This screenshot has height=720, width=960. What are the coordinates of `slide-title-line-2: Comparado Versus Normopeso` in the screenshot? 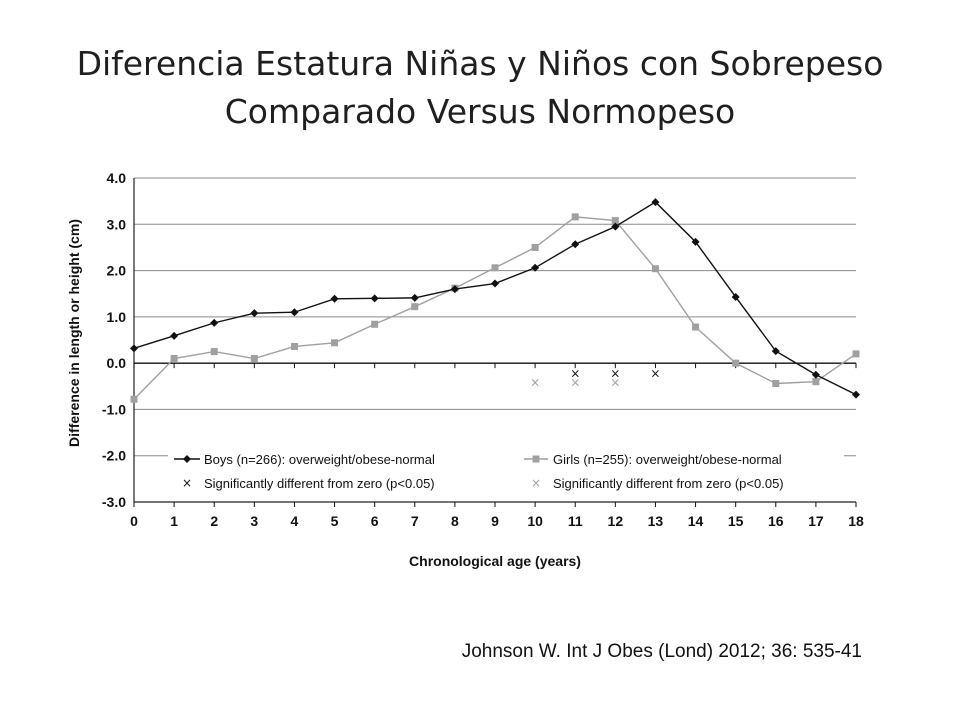 It's located at (480, 111).